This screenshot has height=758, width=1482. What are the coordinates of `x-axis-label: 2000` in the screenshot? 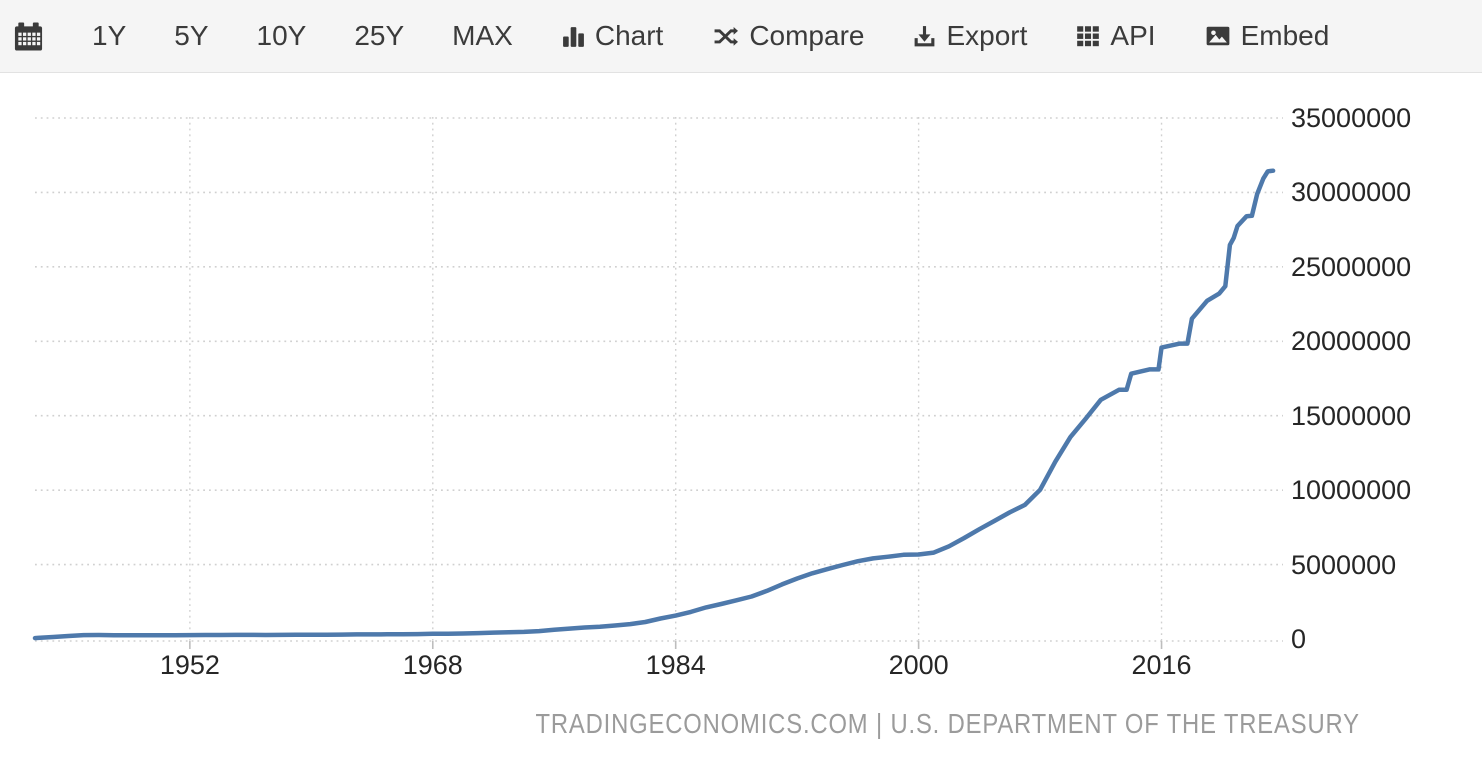 It's located at (918, 665).